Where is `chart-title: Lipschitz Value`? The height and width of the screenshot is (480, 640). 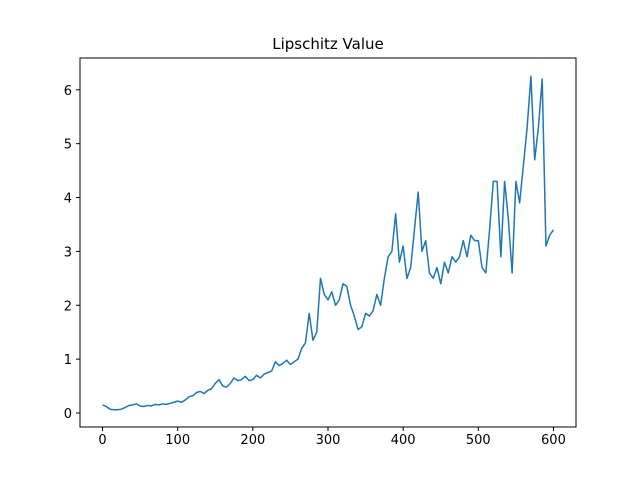
chart-title: Lipschitz Value is located at coordinates (328, 44).